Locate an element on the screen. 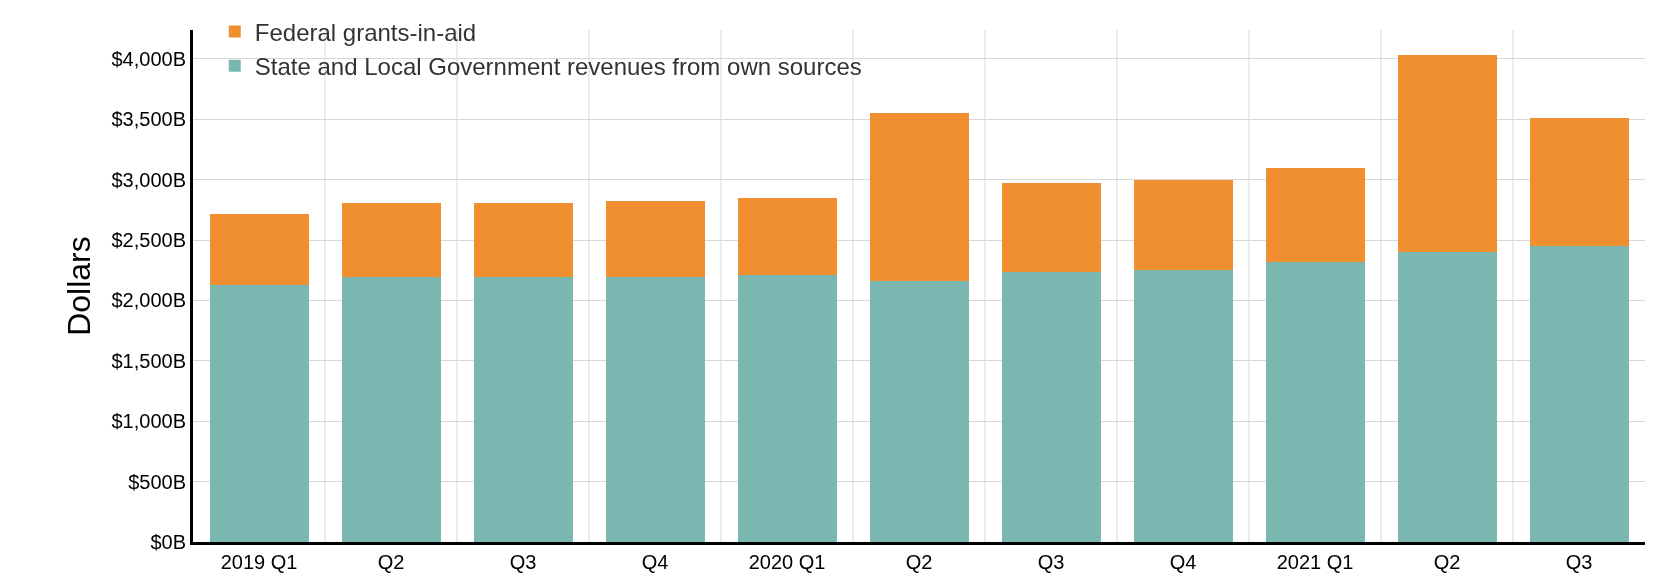 The height and width of the screenshot is (584, 1655). x-tick-label: 2021 Q1 is located at coordinates (1315, 562).